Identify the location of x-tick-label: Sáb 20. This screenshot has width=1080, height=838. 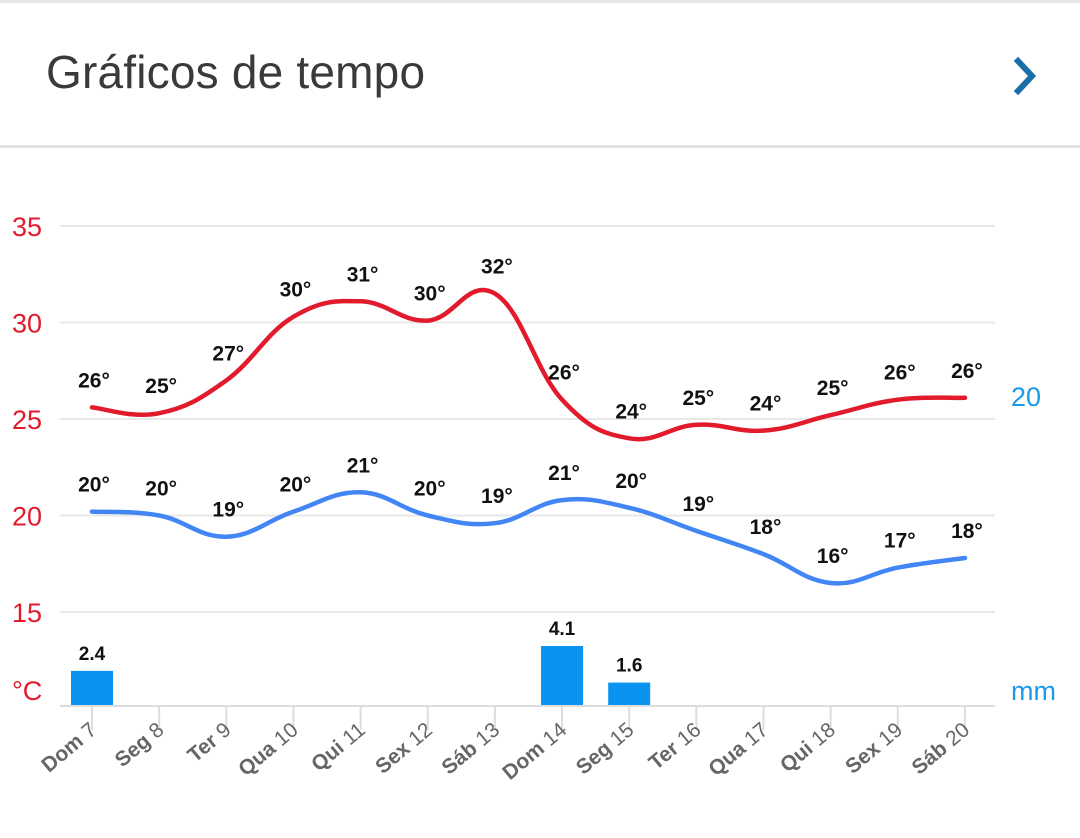
(941, 748).